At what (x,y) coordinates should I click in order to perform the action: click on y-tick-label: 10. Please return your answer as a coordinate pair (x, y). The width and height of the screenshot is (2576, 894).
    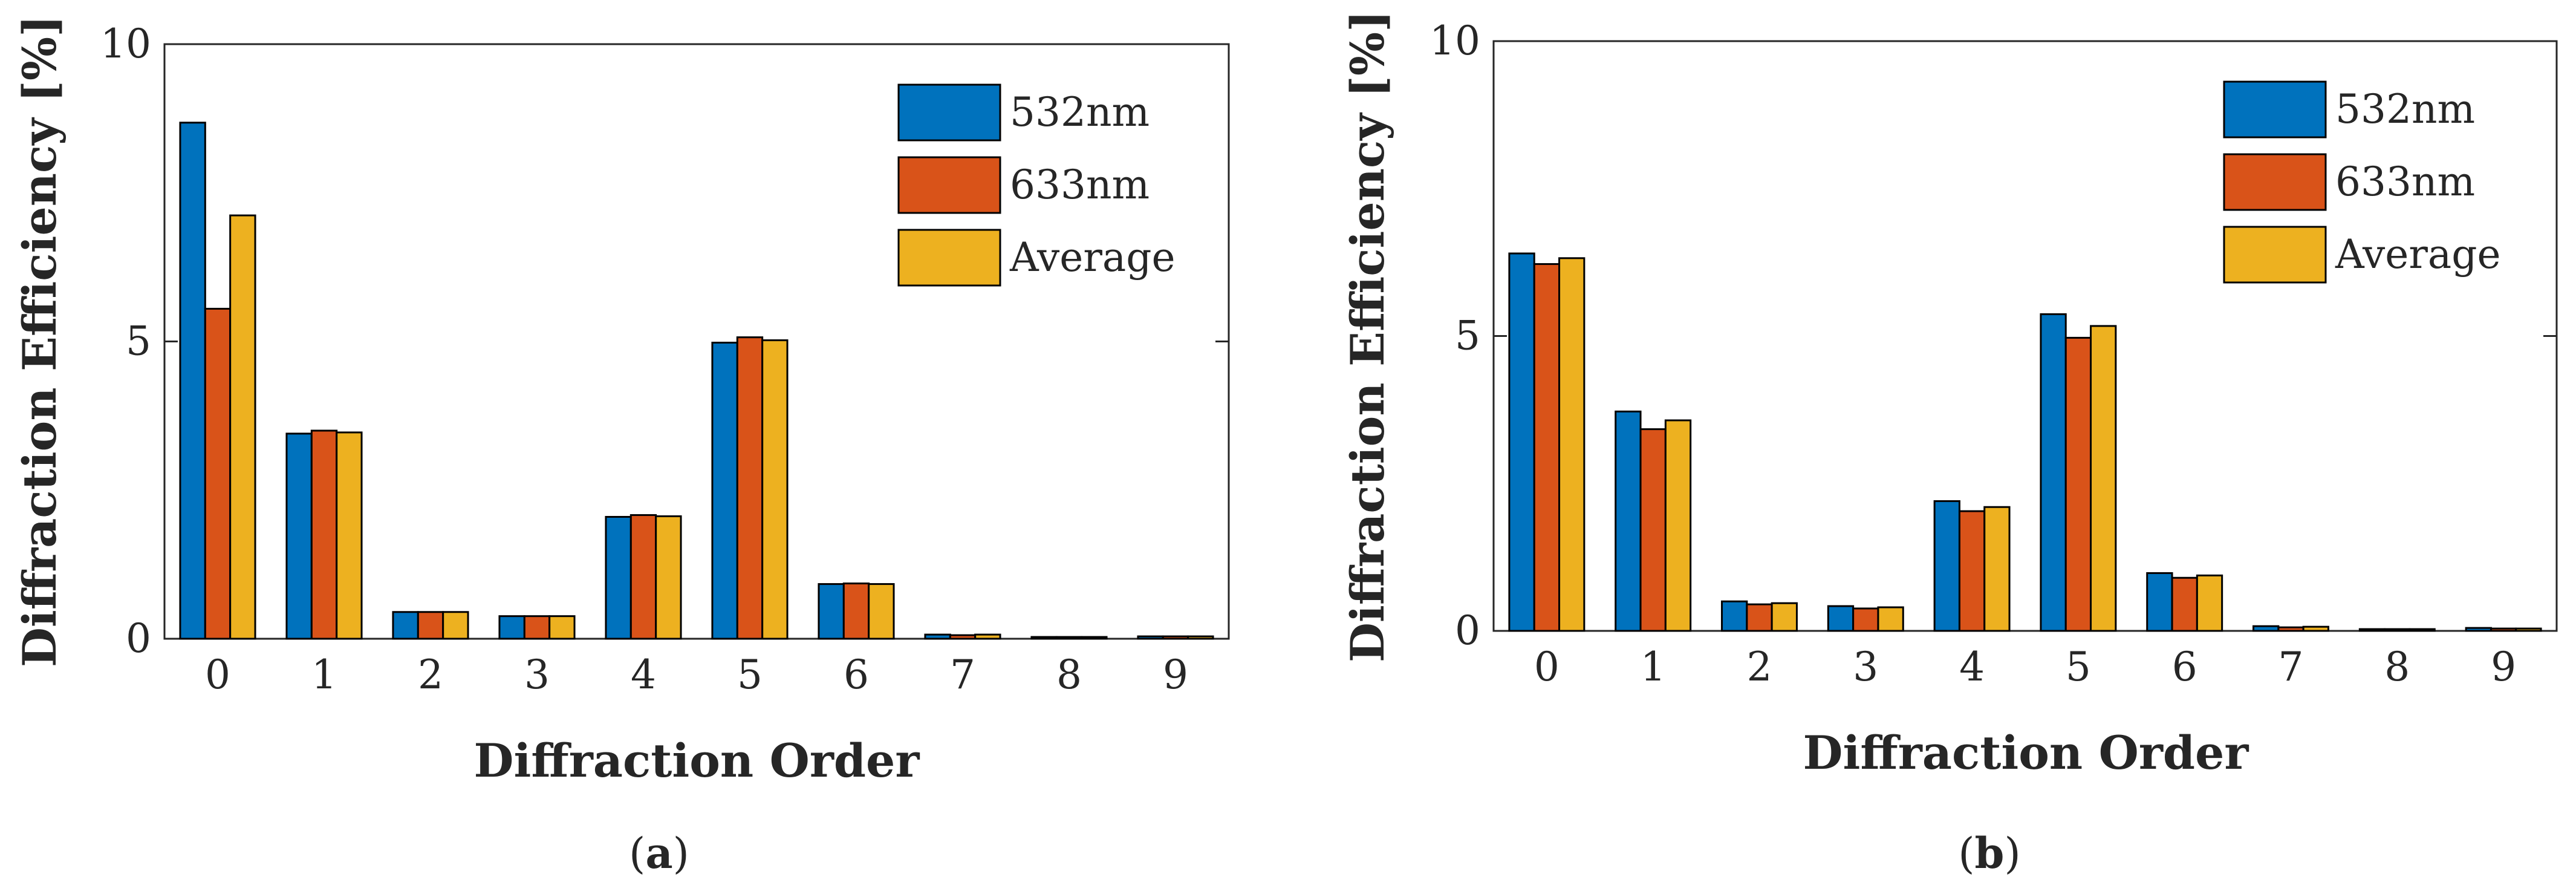
    Looking at the image, I should click on (1454, 41).